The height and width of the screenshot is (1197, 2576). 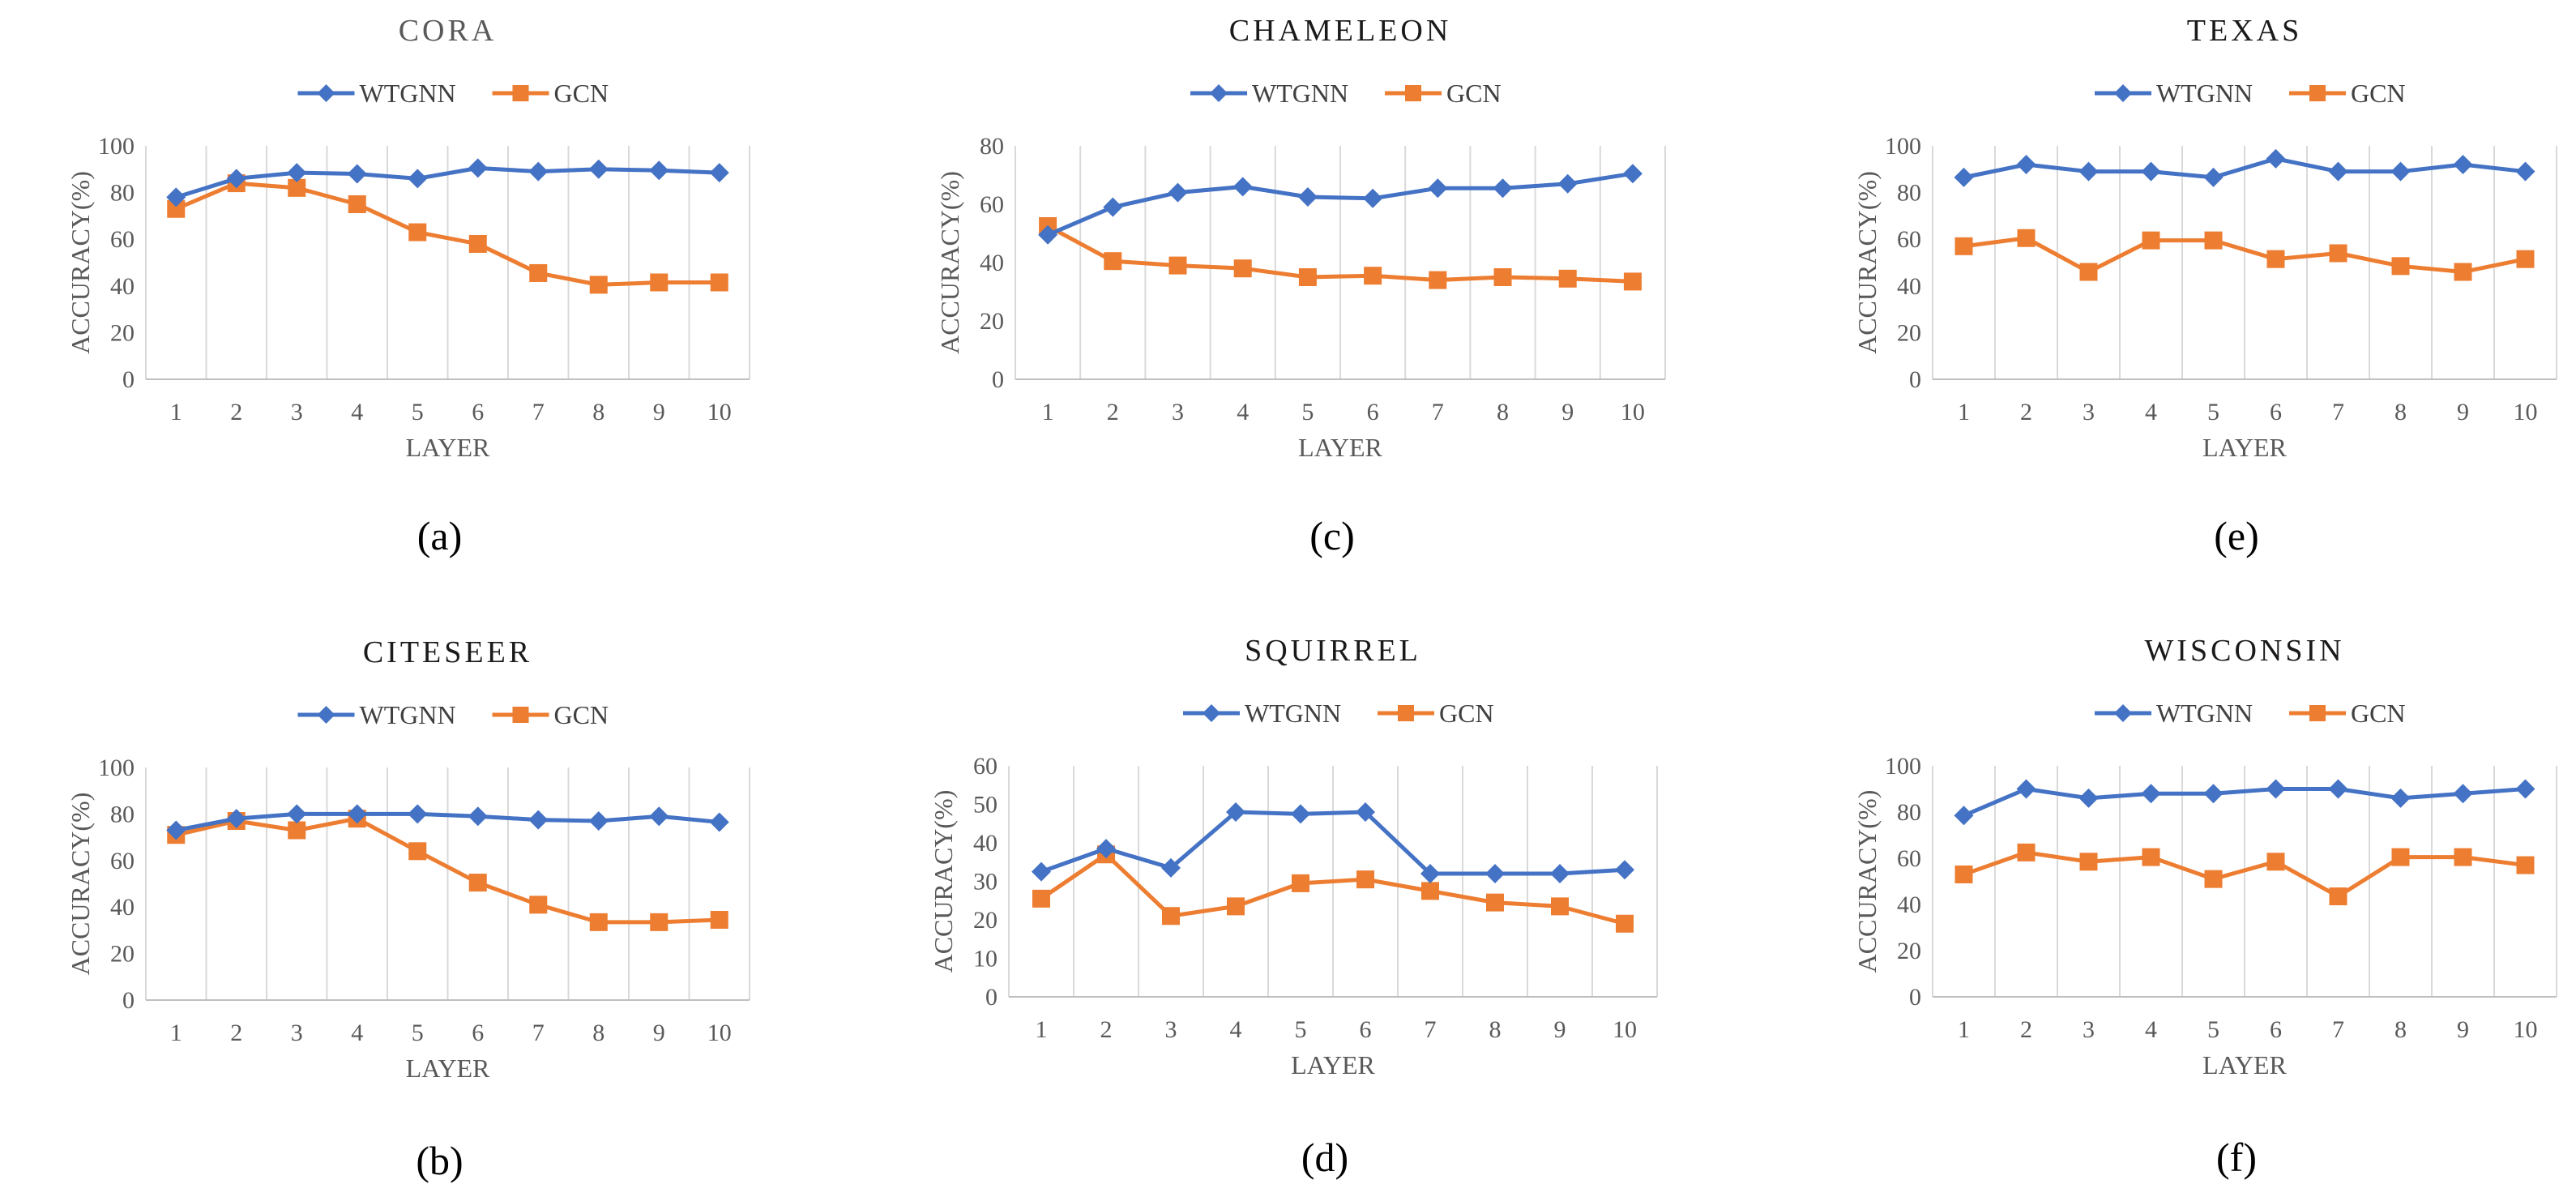 I want to click on panel-caption: (b), so click(x=439, y=1161).